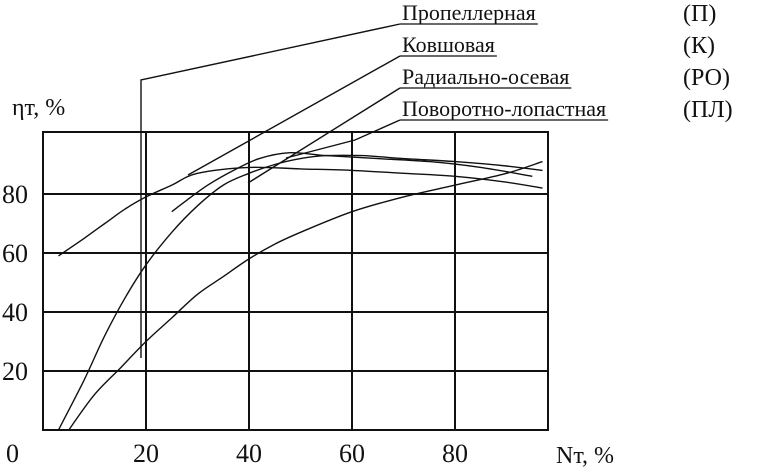 This screenshot has width=759, height=474. I want to click on legend-name-propeller: Пропеллерная, so click(469, 12).